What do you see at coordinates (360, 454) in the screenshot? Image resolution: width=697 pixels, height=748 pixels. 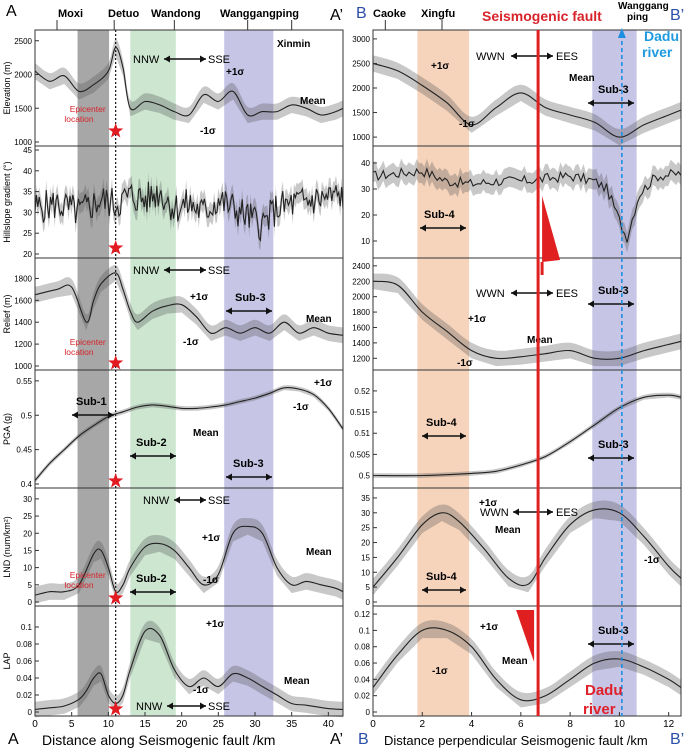 I see `y-tick-label: 0.505` at bounding box center [360, 454].